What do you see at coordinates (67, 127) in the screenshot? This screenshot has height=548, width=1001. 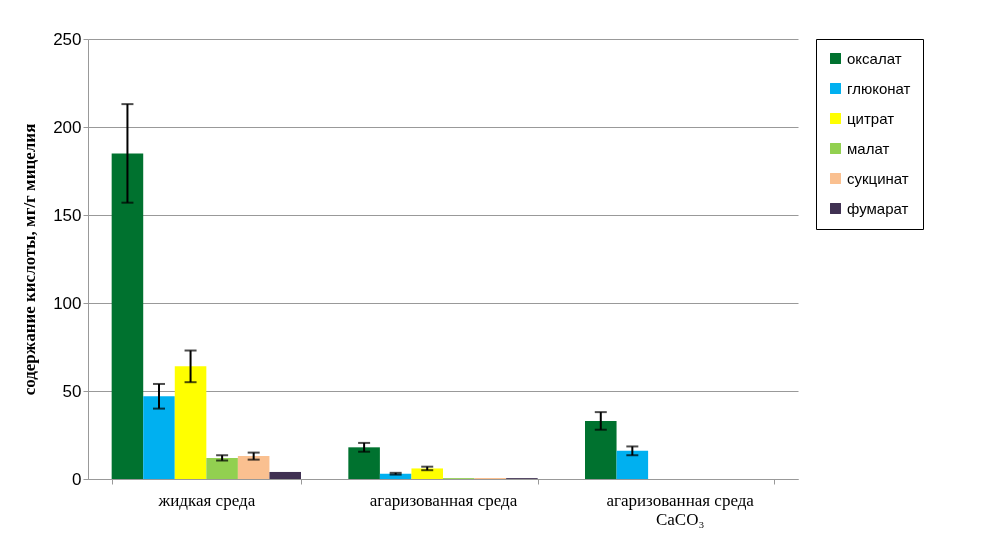 I see `y-tick-label: 200` at bounding box center [67, 127].